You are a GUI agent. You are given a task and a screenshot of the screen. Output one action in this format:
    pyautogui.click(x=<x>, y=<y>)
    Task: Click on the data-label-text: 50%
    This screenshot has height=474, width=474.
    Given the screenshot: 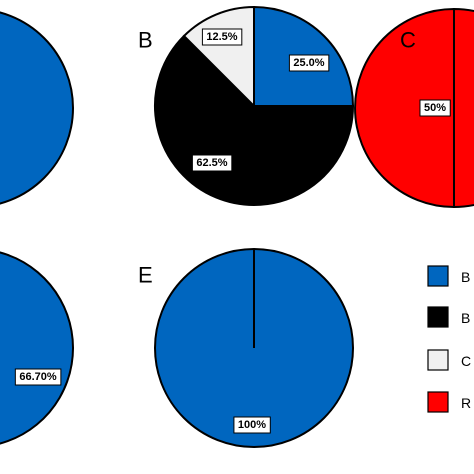 What is the action you would take?
    pyautogui.click(x=435, y=108)
    